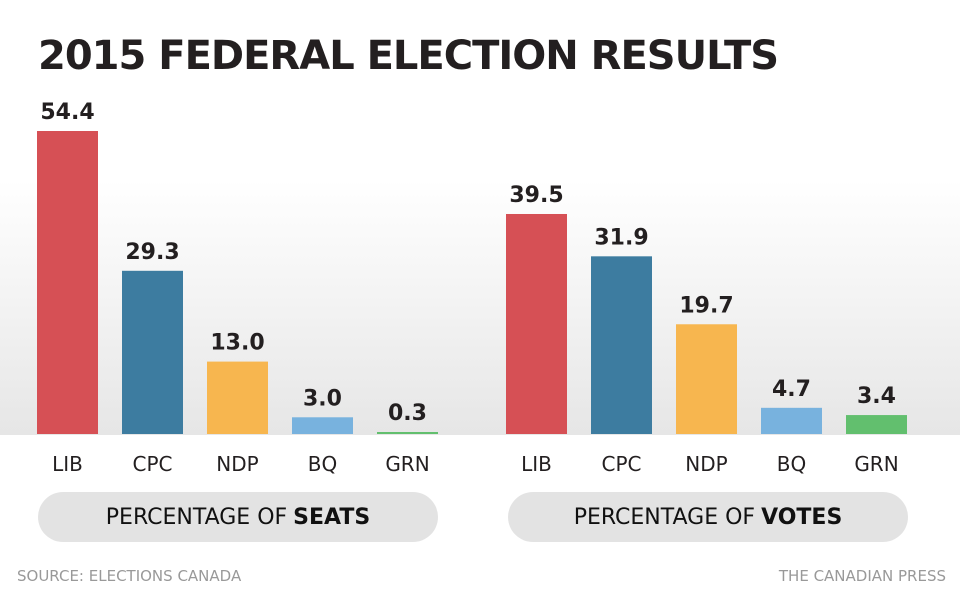  Describe the element at coordinates (706, 305) in the screenshot. I see `data-label: 19.7` at that location.